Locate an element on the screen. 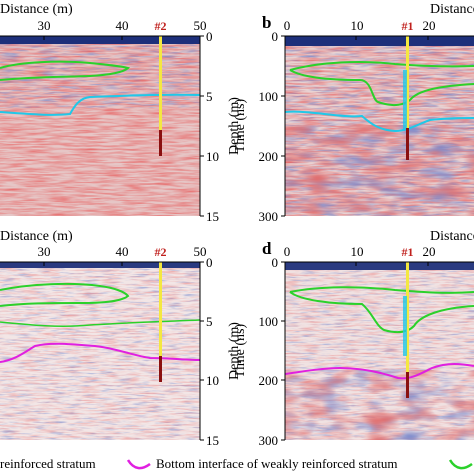 Image resolution: width=474 pixels, height=474 pixels. borehole-label-b: #1 is located at coordinates (408, 26).